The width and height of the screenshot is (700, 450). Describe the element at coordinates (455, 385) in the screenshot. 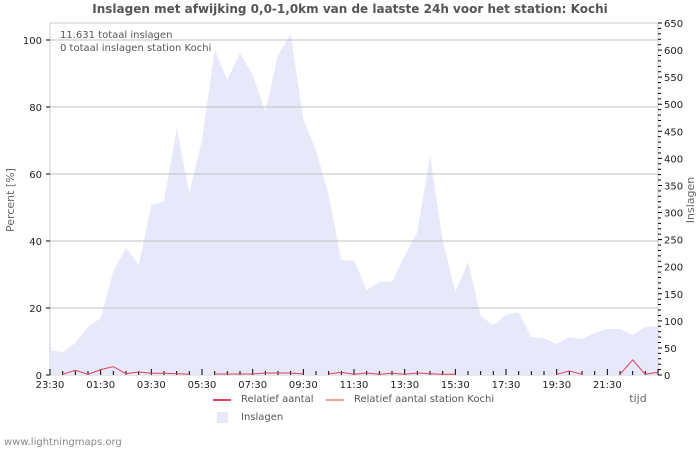

I see `x-tick-label: 15:30` at that location.